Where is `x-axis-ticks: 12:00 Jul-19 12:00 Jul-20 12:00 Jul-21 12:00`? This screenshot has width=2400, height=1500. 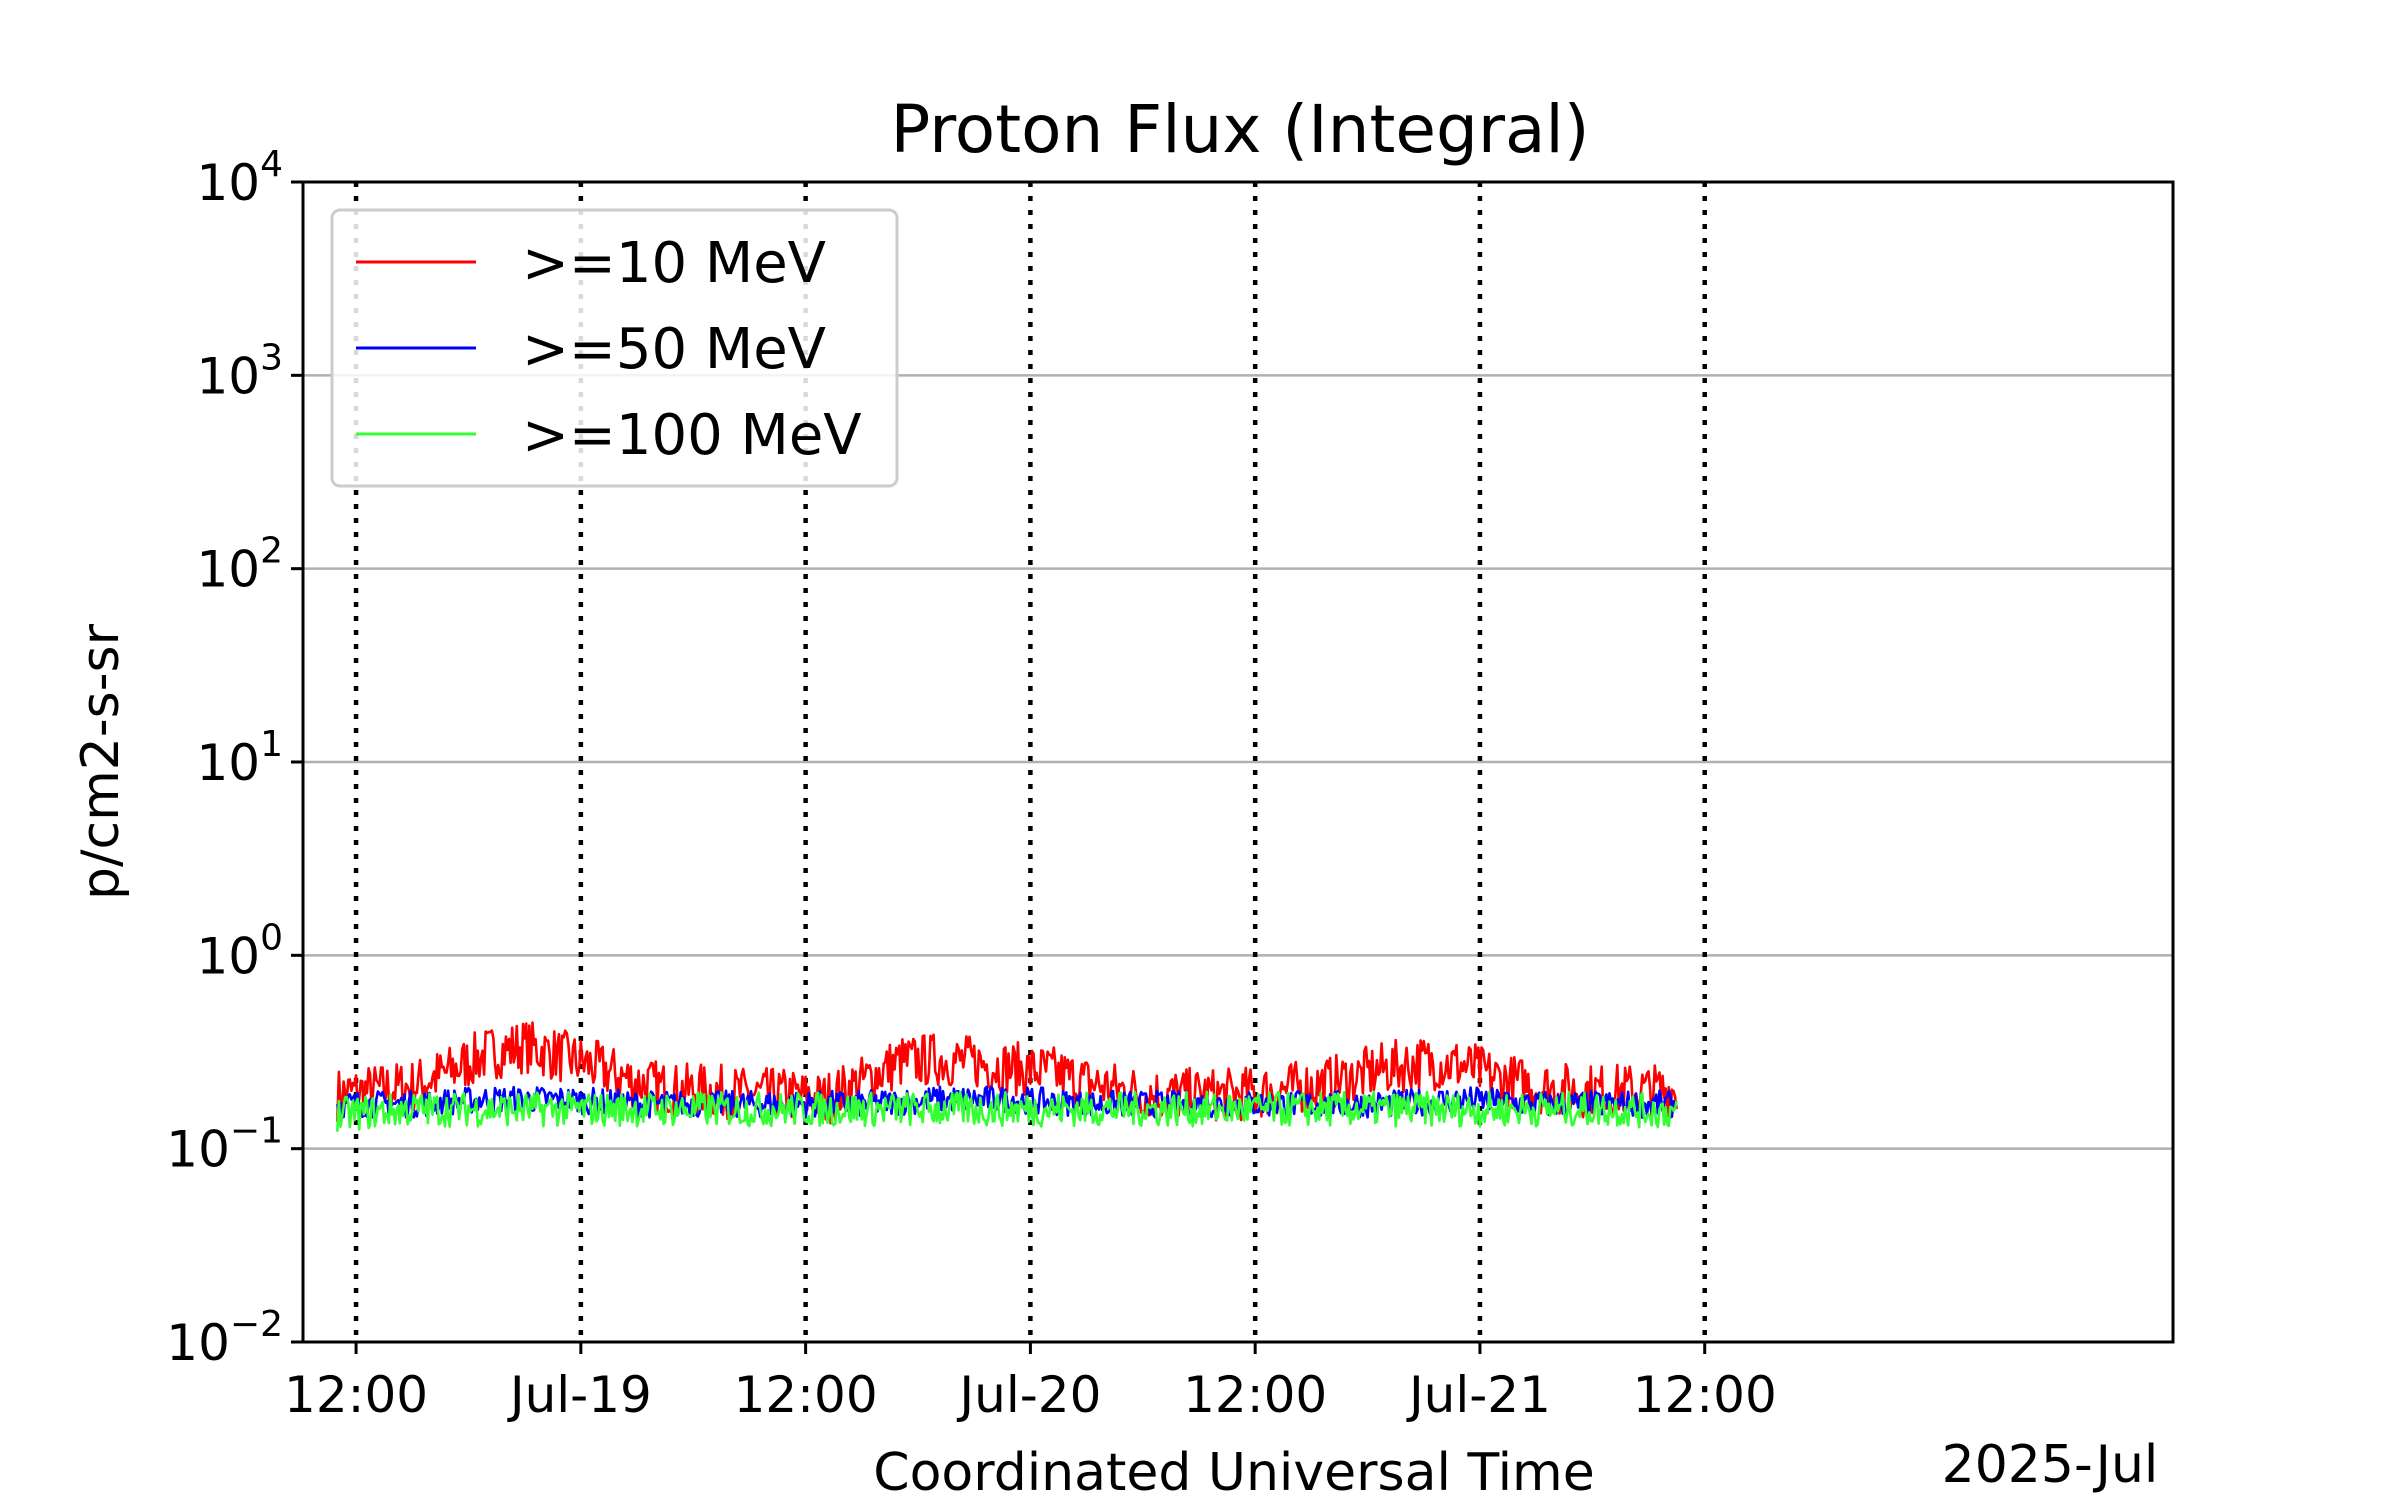
x-axis-ticks: 12:00 Jul-19 12:00 Jul-20 12:00 Jul-21 12:00 is located at coordinates (1030, 1383).